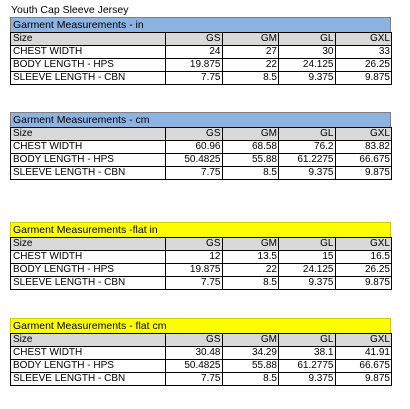 The height and width of the screenshot is (409, 410). Describe the element at coordinates (307, 353) in the screenshot. I see `measurement-cell: 38.1` at that location.